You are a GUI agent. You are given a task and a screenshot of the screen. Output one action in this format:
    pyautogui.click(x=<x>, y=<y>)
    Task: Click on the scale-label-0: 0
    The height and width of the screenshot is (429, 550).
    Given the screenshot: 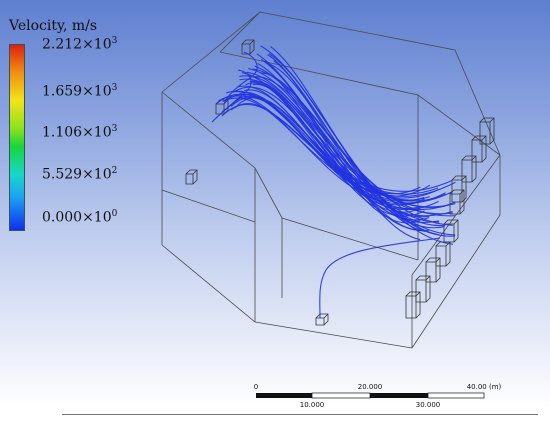 What is the action you would take?
    pyautogui.click(x=256, y=387)
    